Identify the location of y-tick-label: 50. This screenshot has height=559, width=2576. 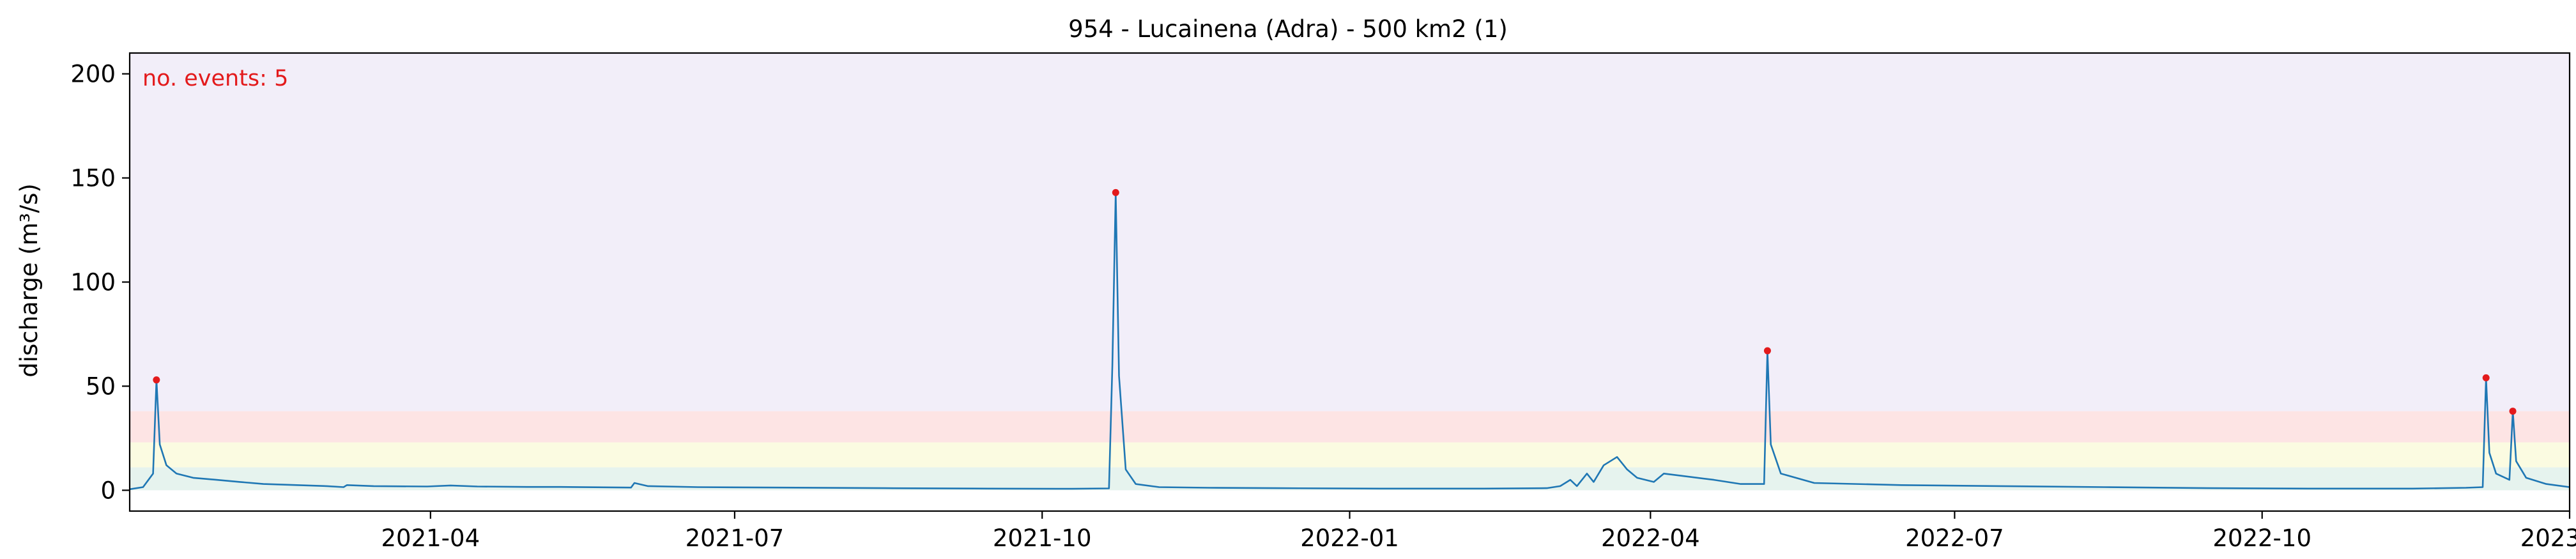
(101, 386).